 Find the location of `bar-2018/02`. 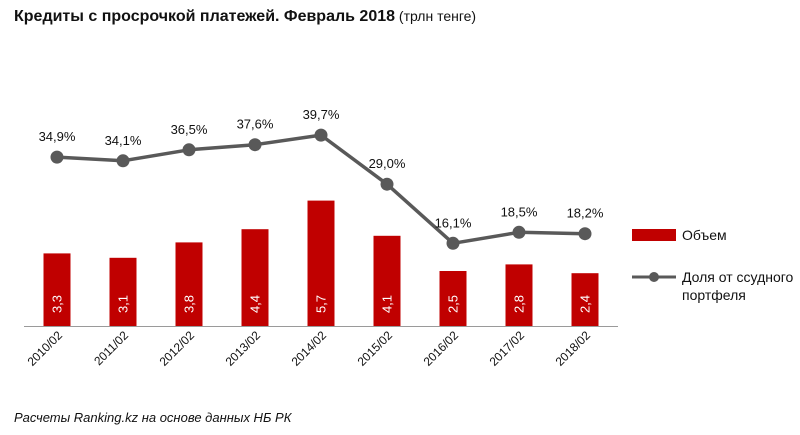

bar-2018/02 is located at coordinates (585, 299).